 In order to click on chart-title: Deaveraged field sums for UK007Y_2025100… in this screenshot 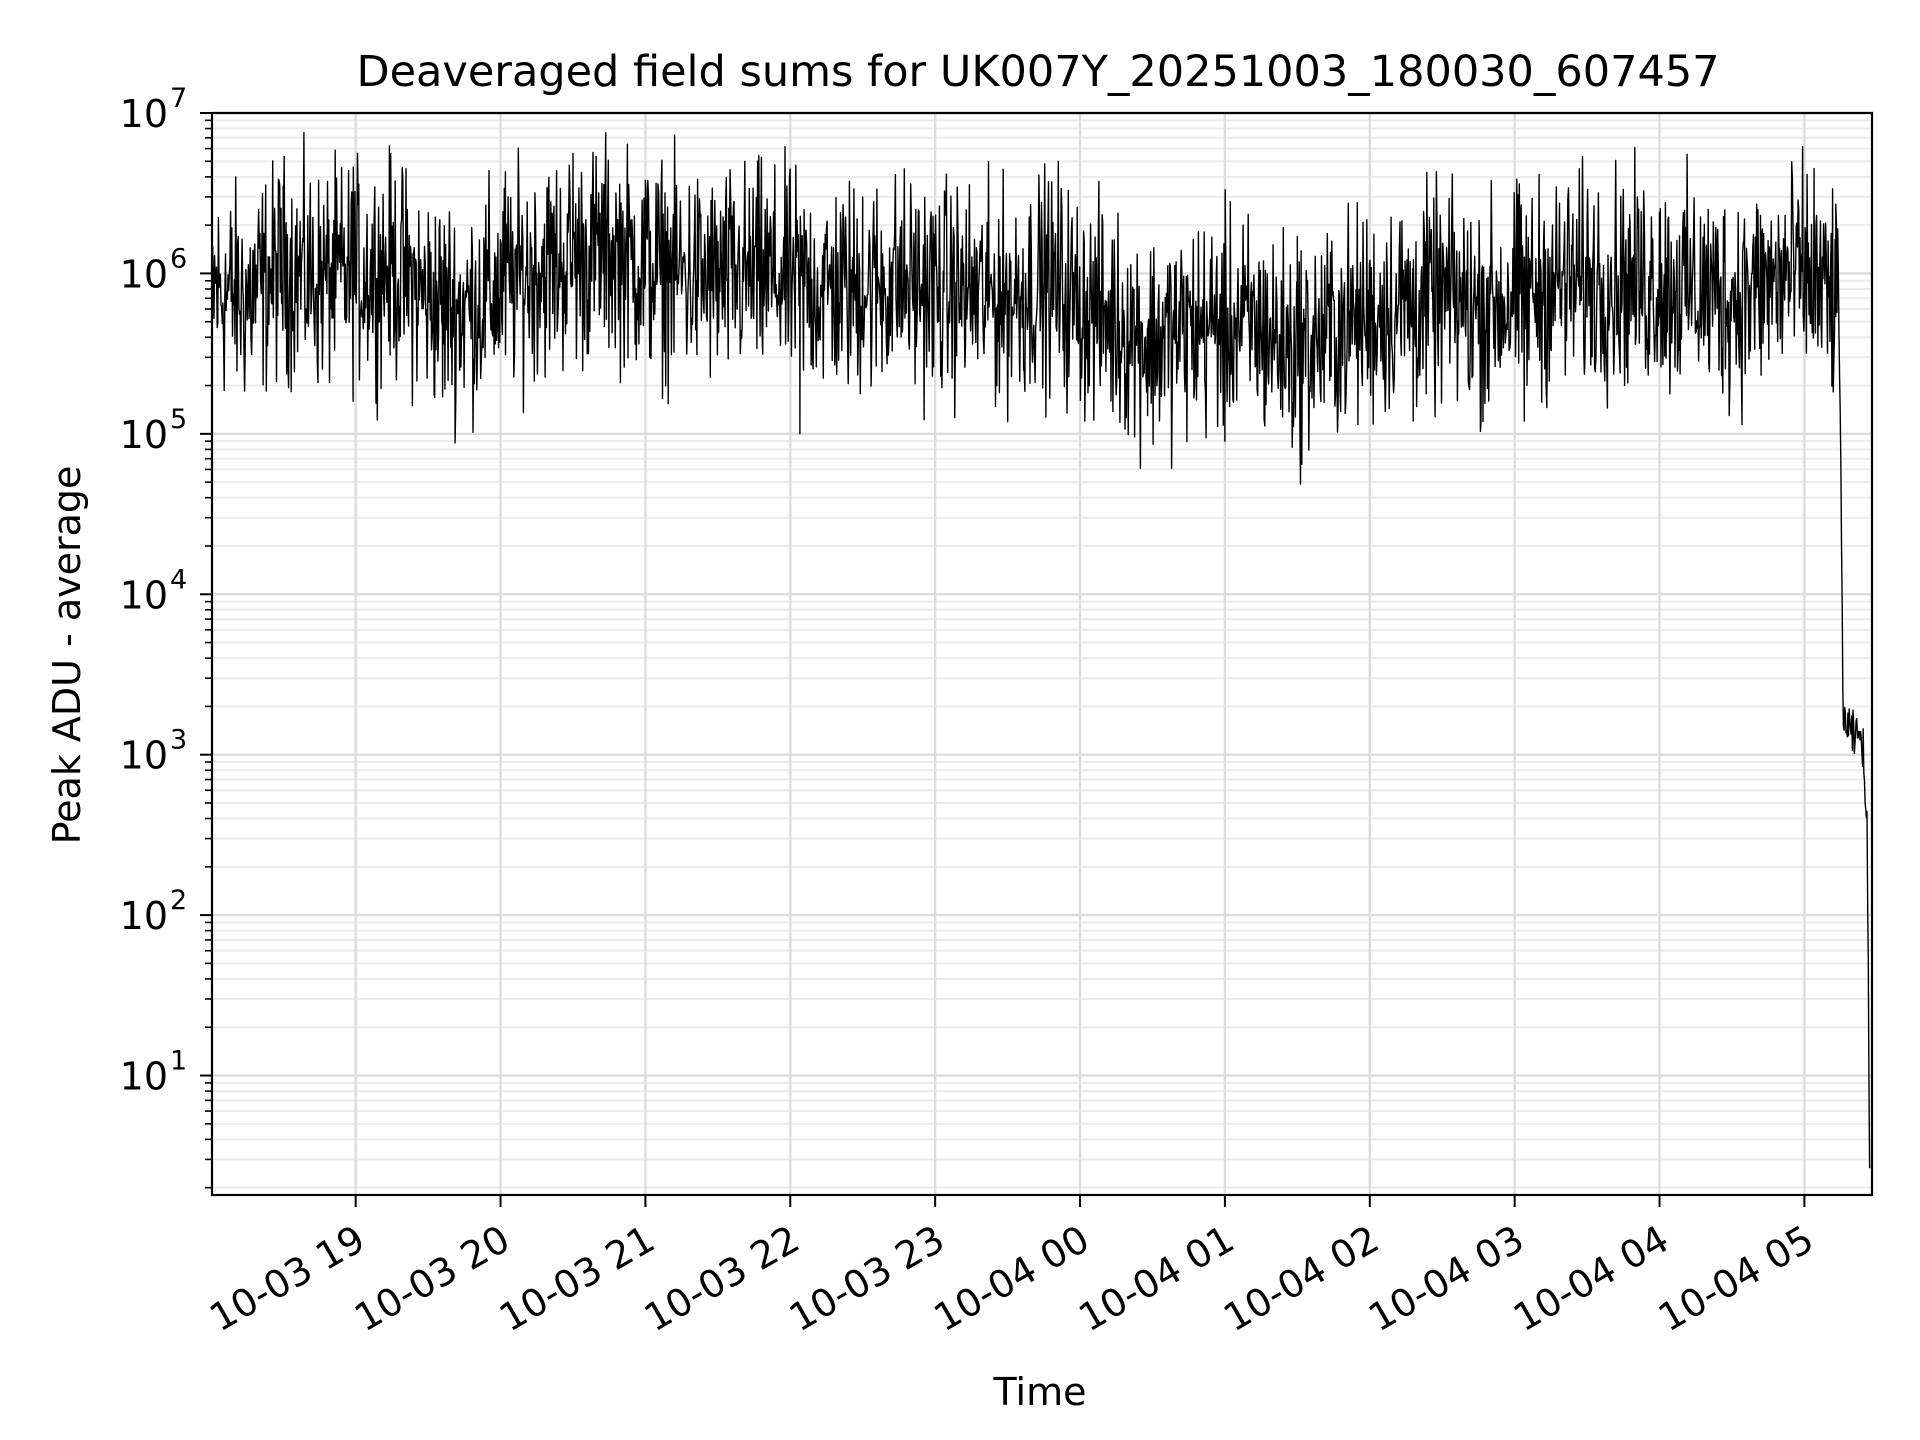, I will do `click(1037, 72)`.